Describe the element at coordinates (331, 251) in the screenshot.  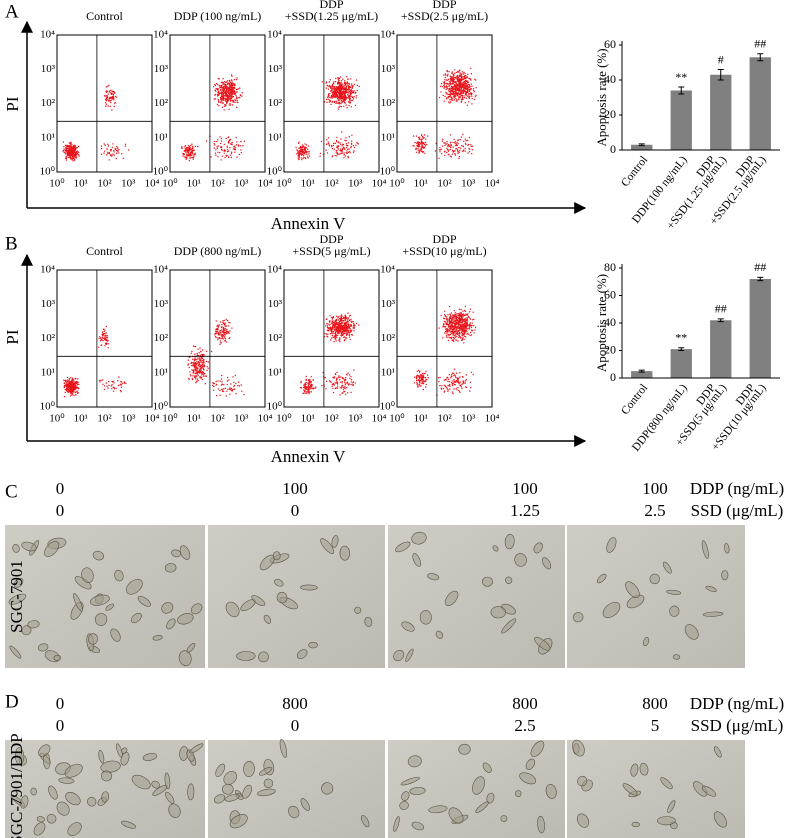
I see `plot-title: +SSD(5 μg/mL)` at that location.